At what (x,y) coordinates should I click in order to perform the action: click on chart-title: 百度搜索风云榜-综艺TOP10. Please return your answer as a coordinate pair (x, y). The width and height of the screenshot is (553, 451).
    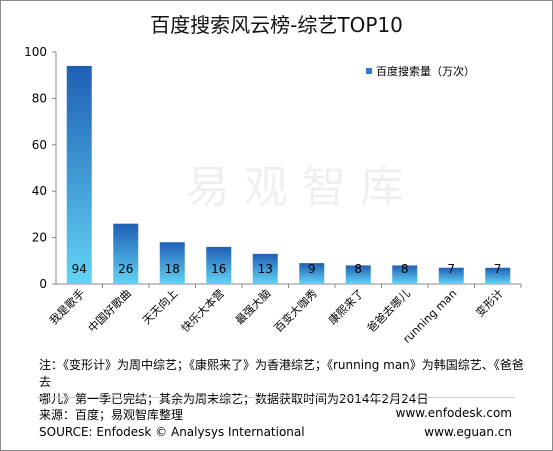
    Looking at the image, I should click on (276, 25).